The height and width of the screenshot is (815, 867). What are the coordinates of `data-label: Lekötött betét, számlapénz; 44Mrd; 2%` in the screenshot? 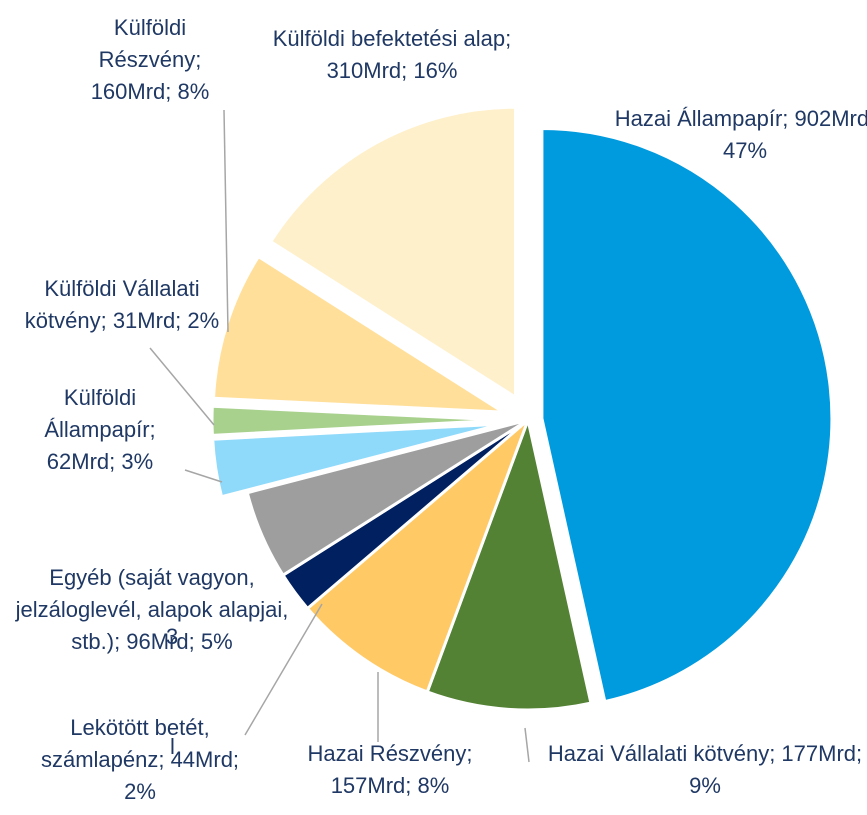 It's located at (140, 759).